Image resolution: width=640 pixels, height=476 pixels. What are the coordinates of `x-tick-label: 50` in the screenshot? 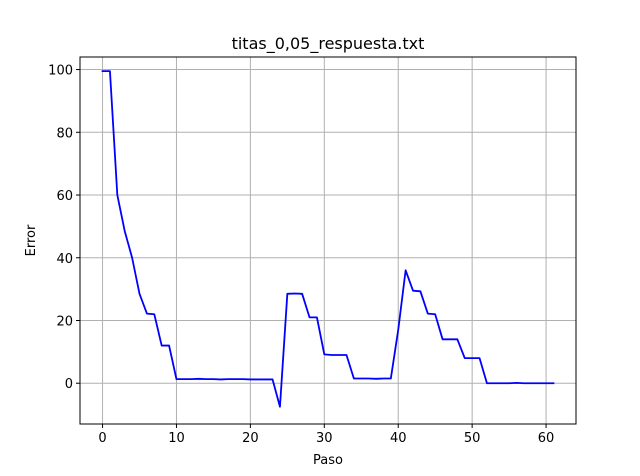 It's located at (472, 438).